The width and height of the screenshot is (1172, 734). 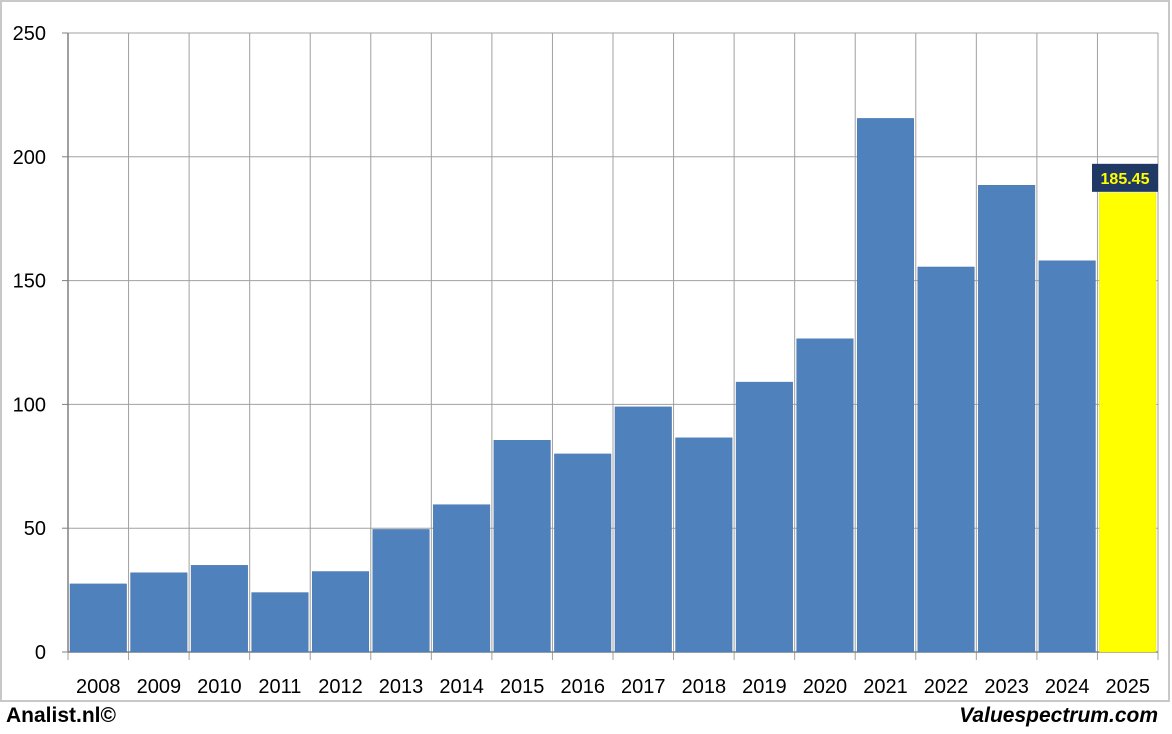 What do you see at coordinates (29, 158) in the screenshot?
I see `y-tick-label: 200` at bounding box center [29, 158].